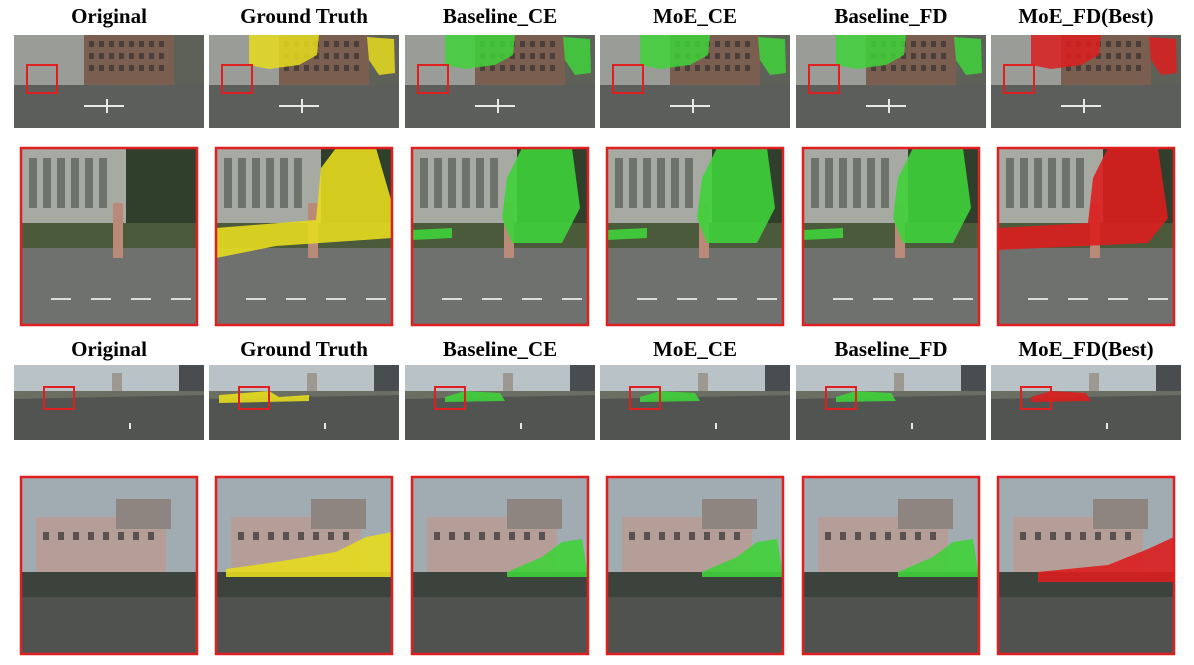  I want to click on column-header: MoE_CE, so click(695, 16).